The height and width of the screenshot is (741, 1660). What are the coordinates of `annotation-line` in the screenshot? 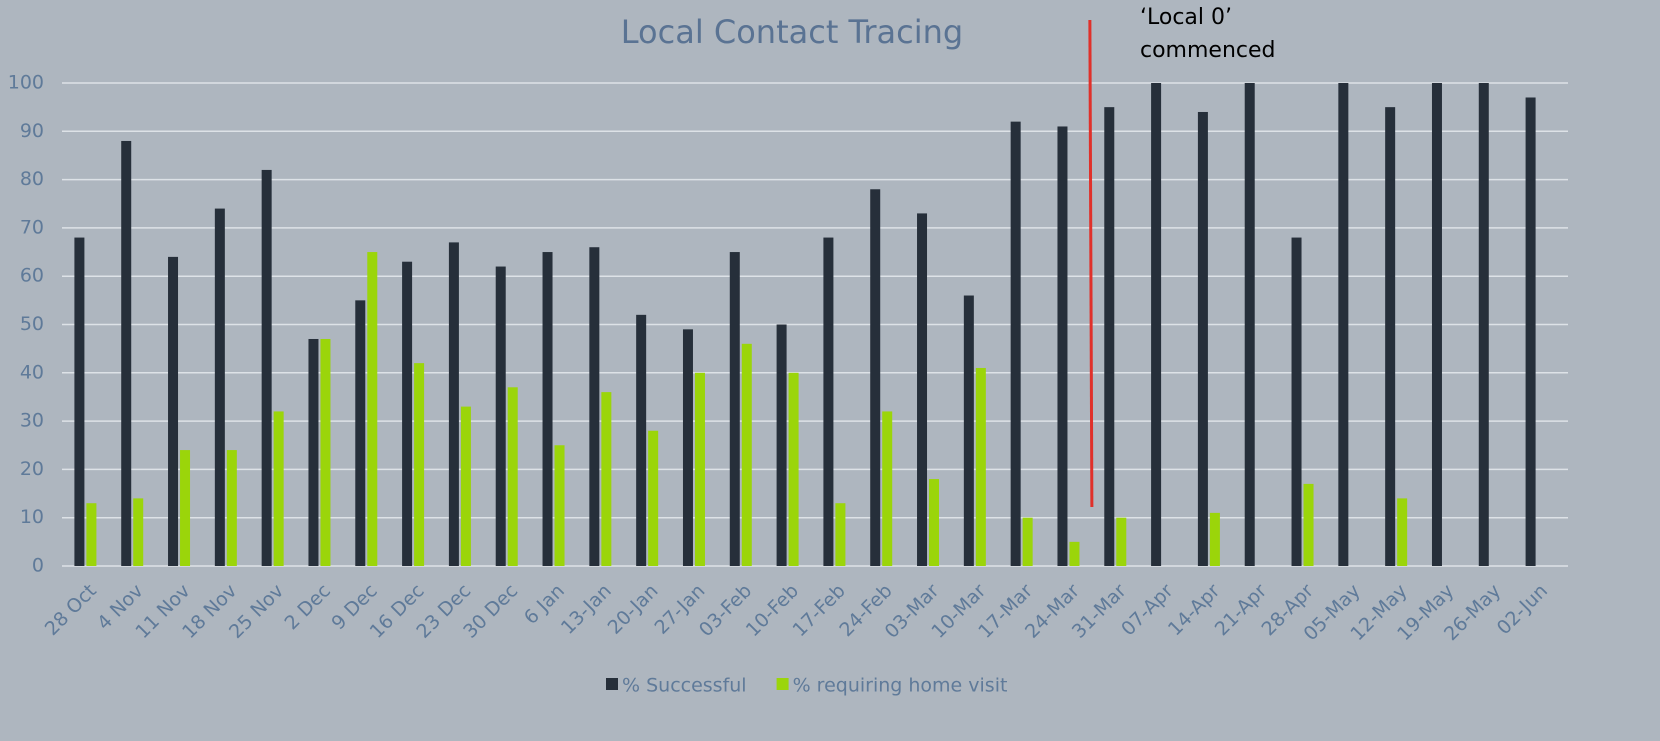 It's located at (1091, 263).